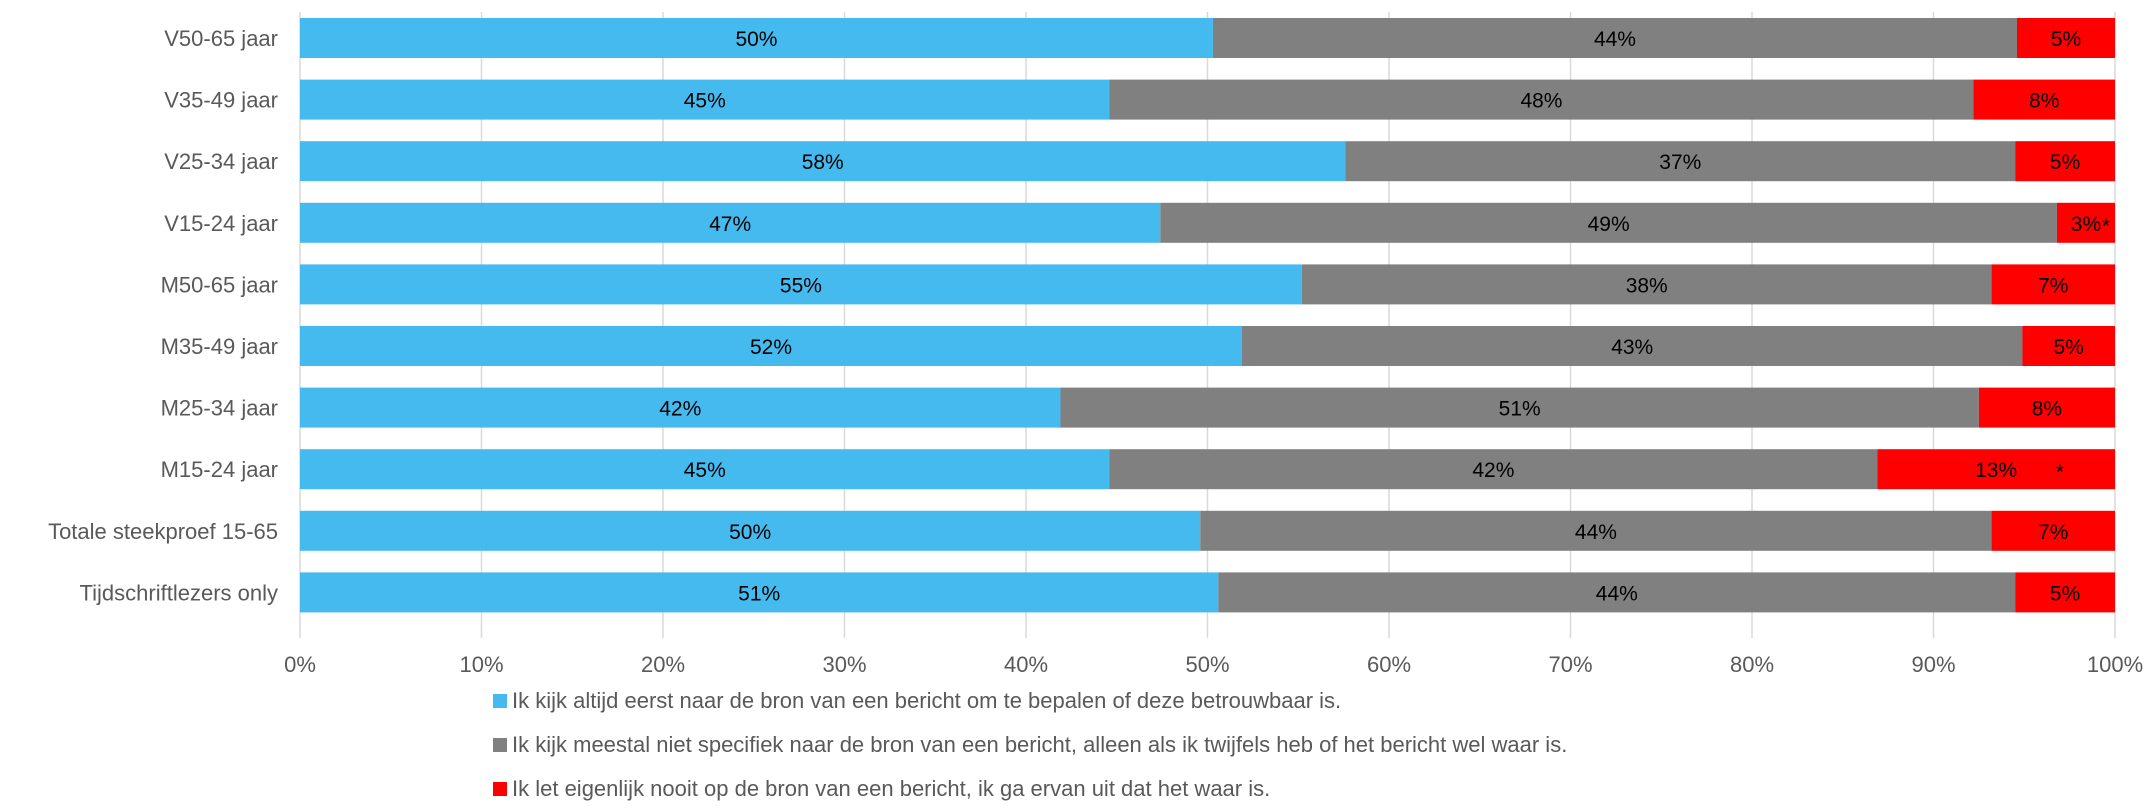  What do you see at coordinates (1389, 664) in the screenshot?
I see `x-tick-label: 60%` at bounding box center [1389, 664].